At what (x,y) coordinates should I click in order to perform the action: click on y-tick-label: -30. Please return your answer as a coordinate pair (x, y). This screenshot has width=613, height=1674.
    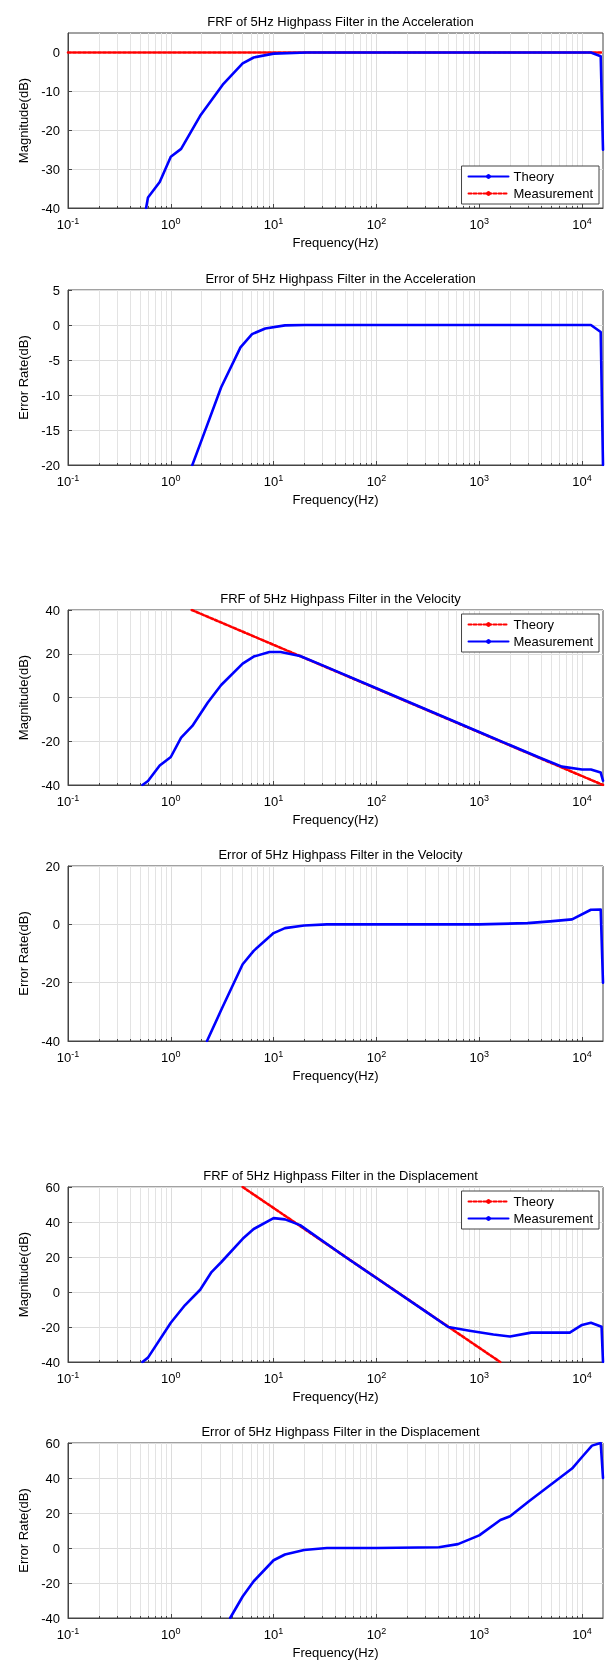
    Looking at the image, I should click on (50, 169).